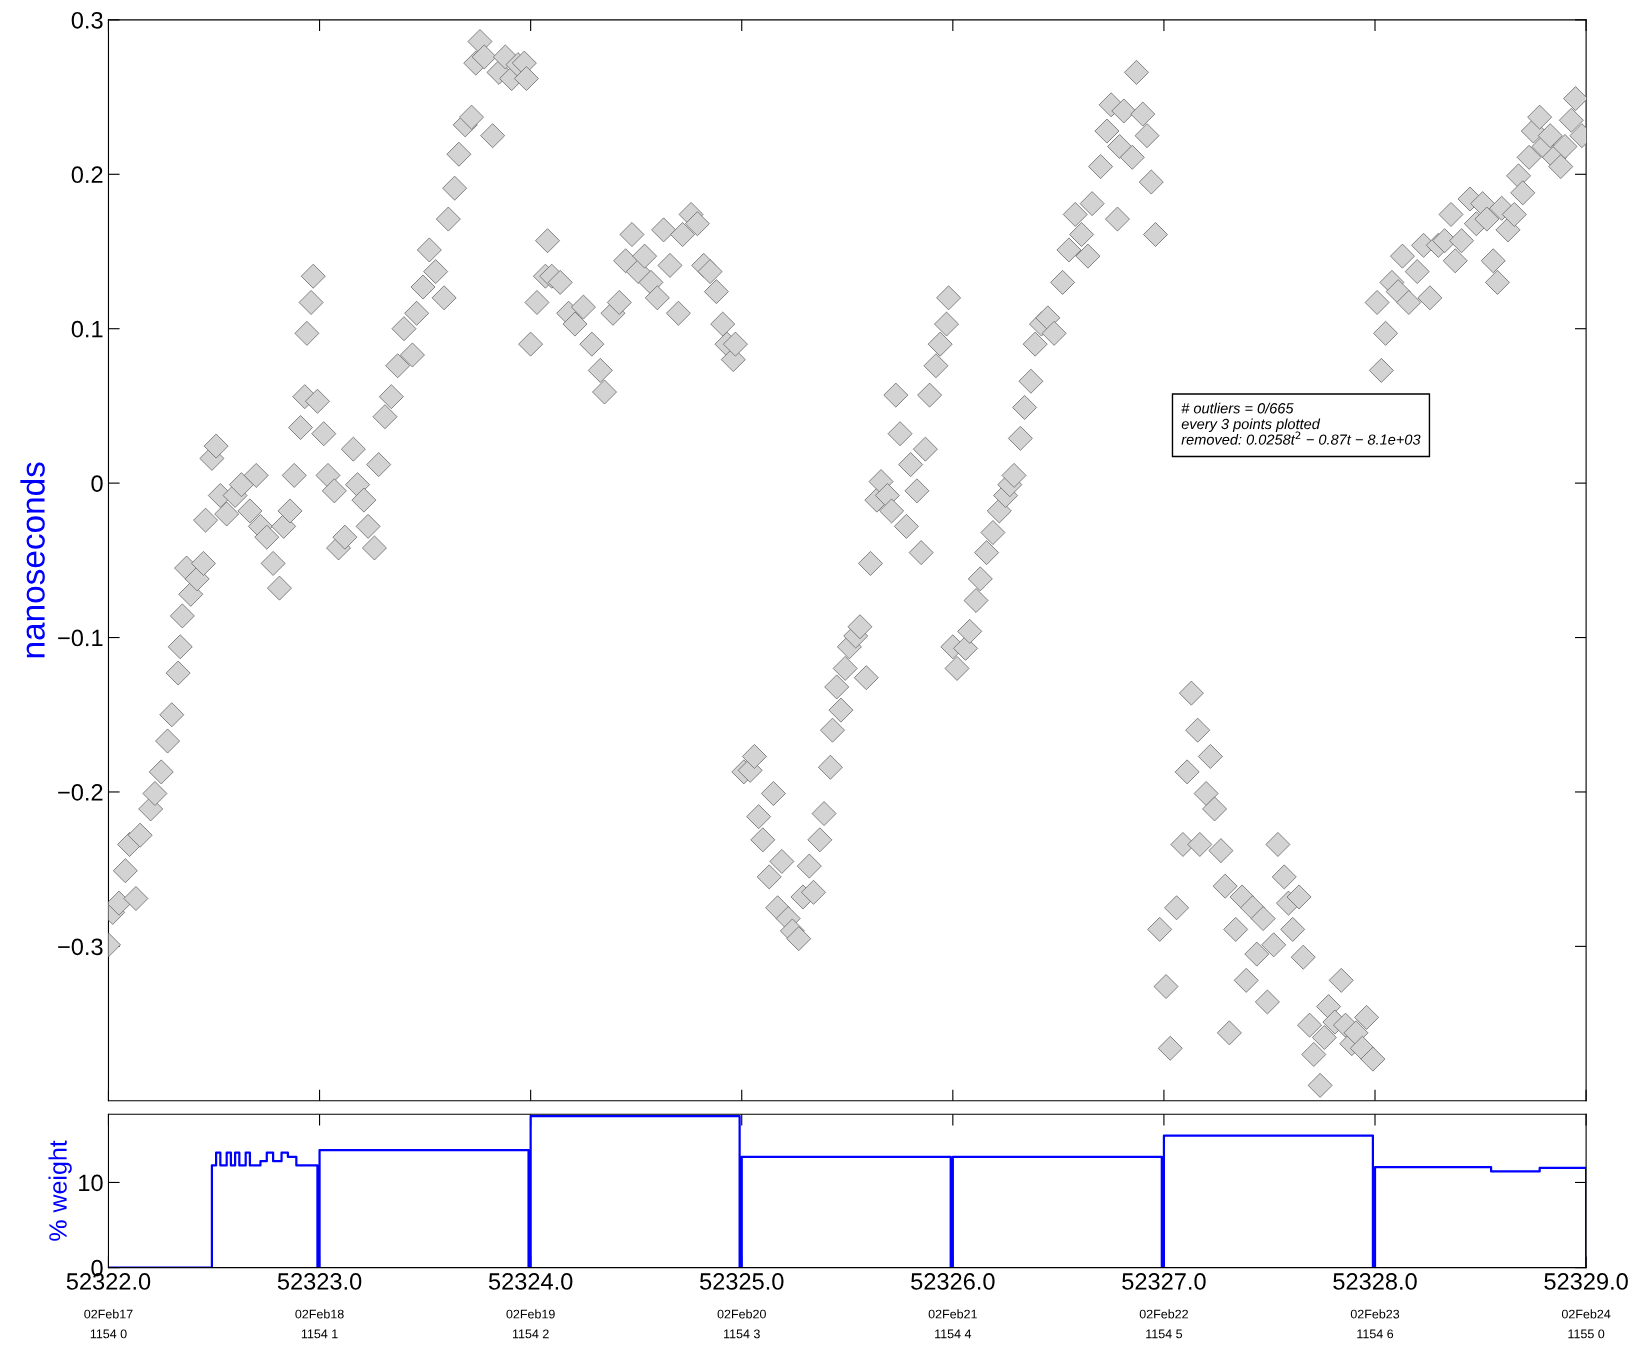  I want to click on y-tick-label: −0.3, so click(80, 947).